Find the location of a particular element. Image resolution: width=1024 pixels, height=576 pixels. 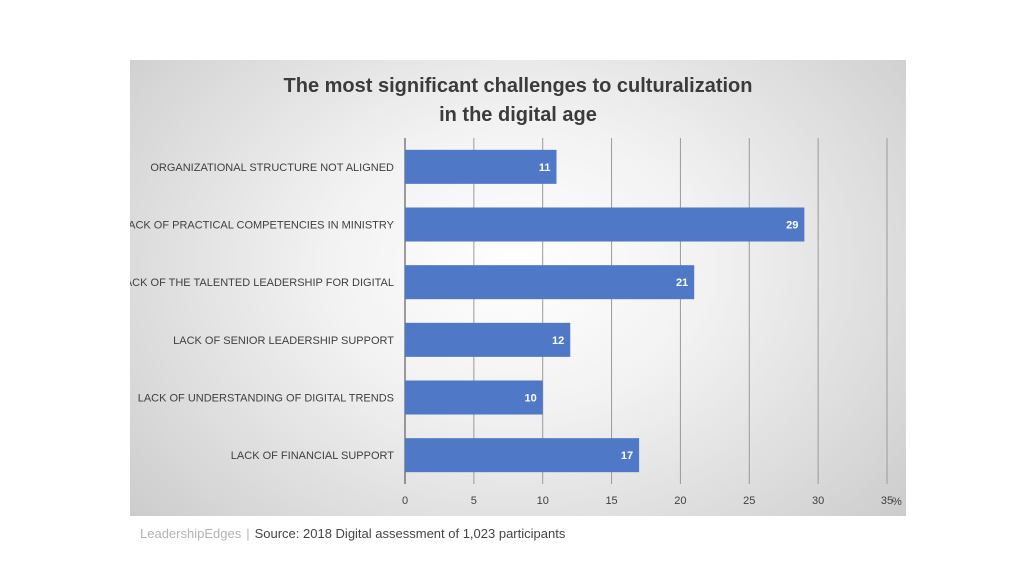

x-tick-label: 15 is located at coordinates (611, 501).